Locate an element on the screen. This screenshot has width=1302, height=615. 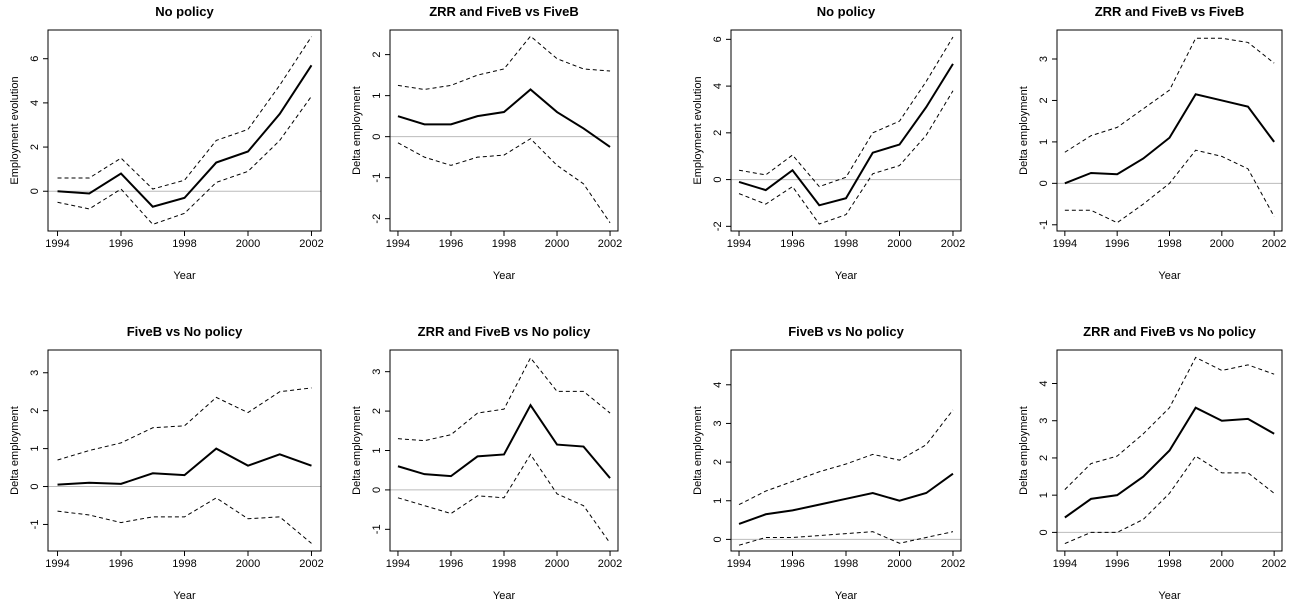
y-tick-label: -2 is located at coordinates (718, 226).